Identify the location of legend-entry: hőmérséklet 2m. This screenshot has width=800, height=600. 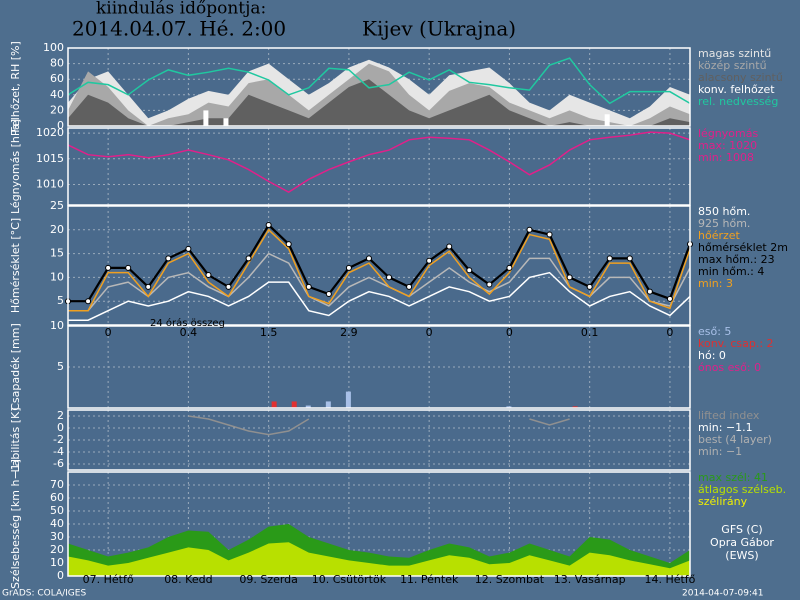
(743, 247).